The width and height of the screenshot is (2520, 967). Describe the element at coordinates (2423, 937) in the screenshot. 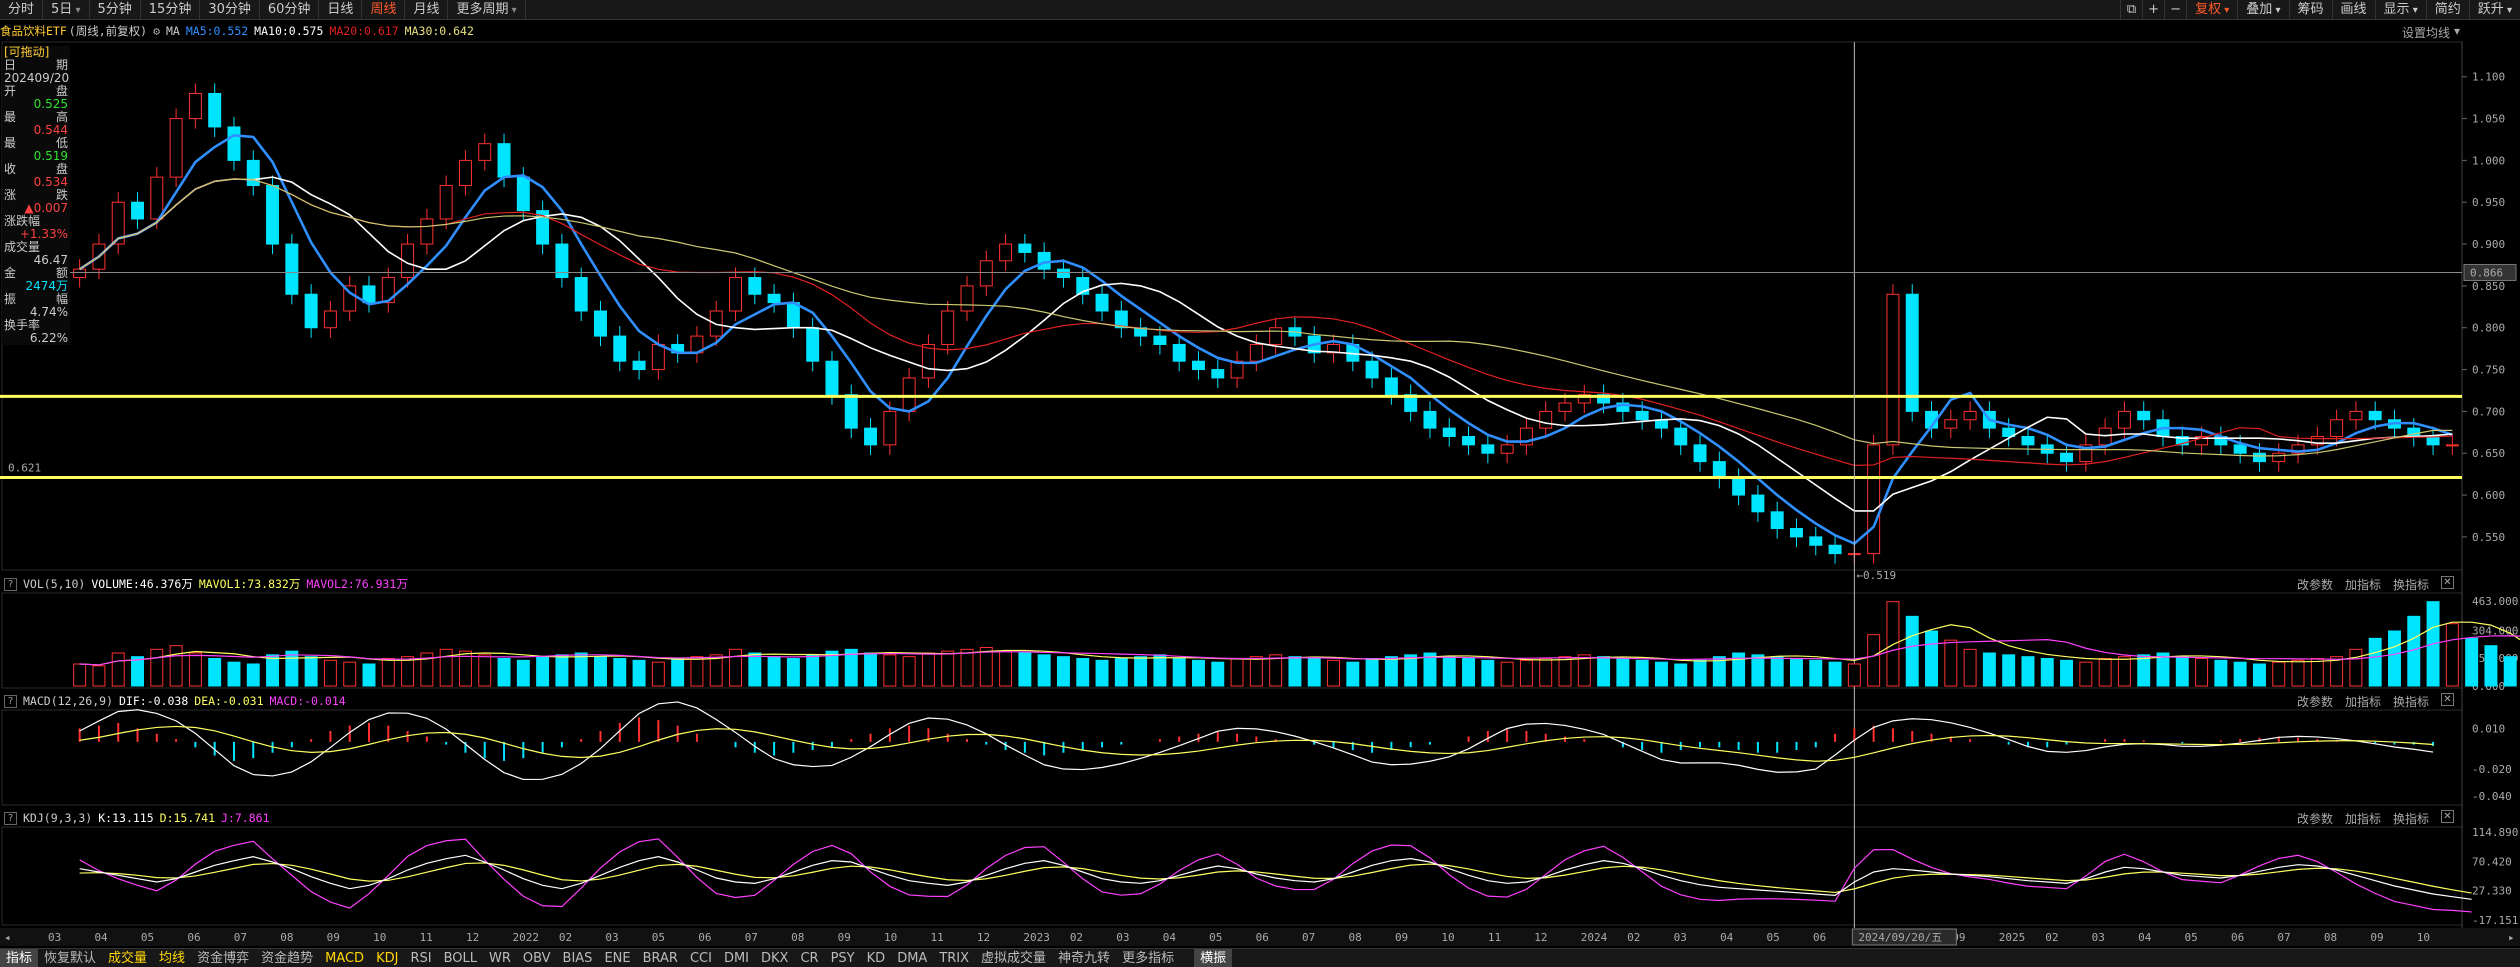

I see `time-tick-label: 10` at that location.